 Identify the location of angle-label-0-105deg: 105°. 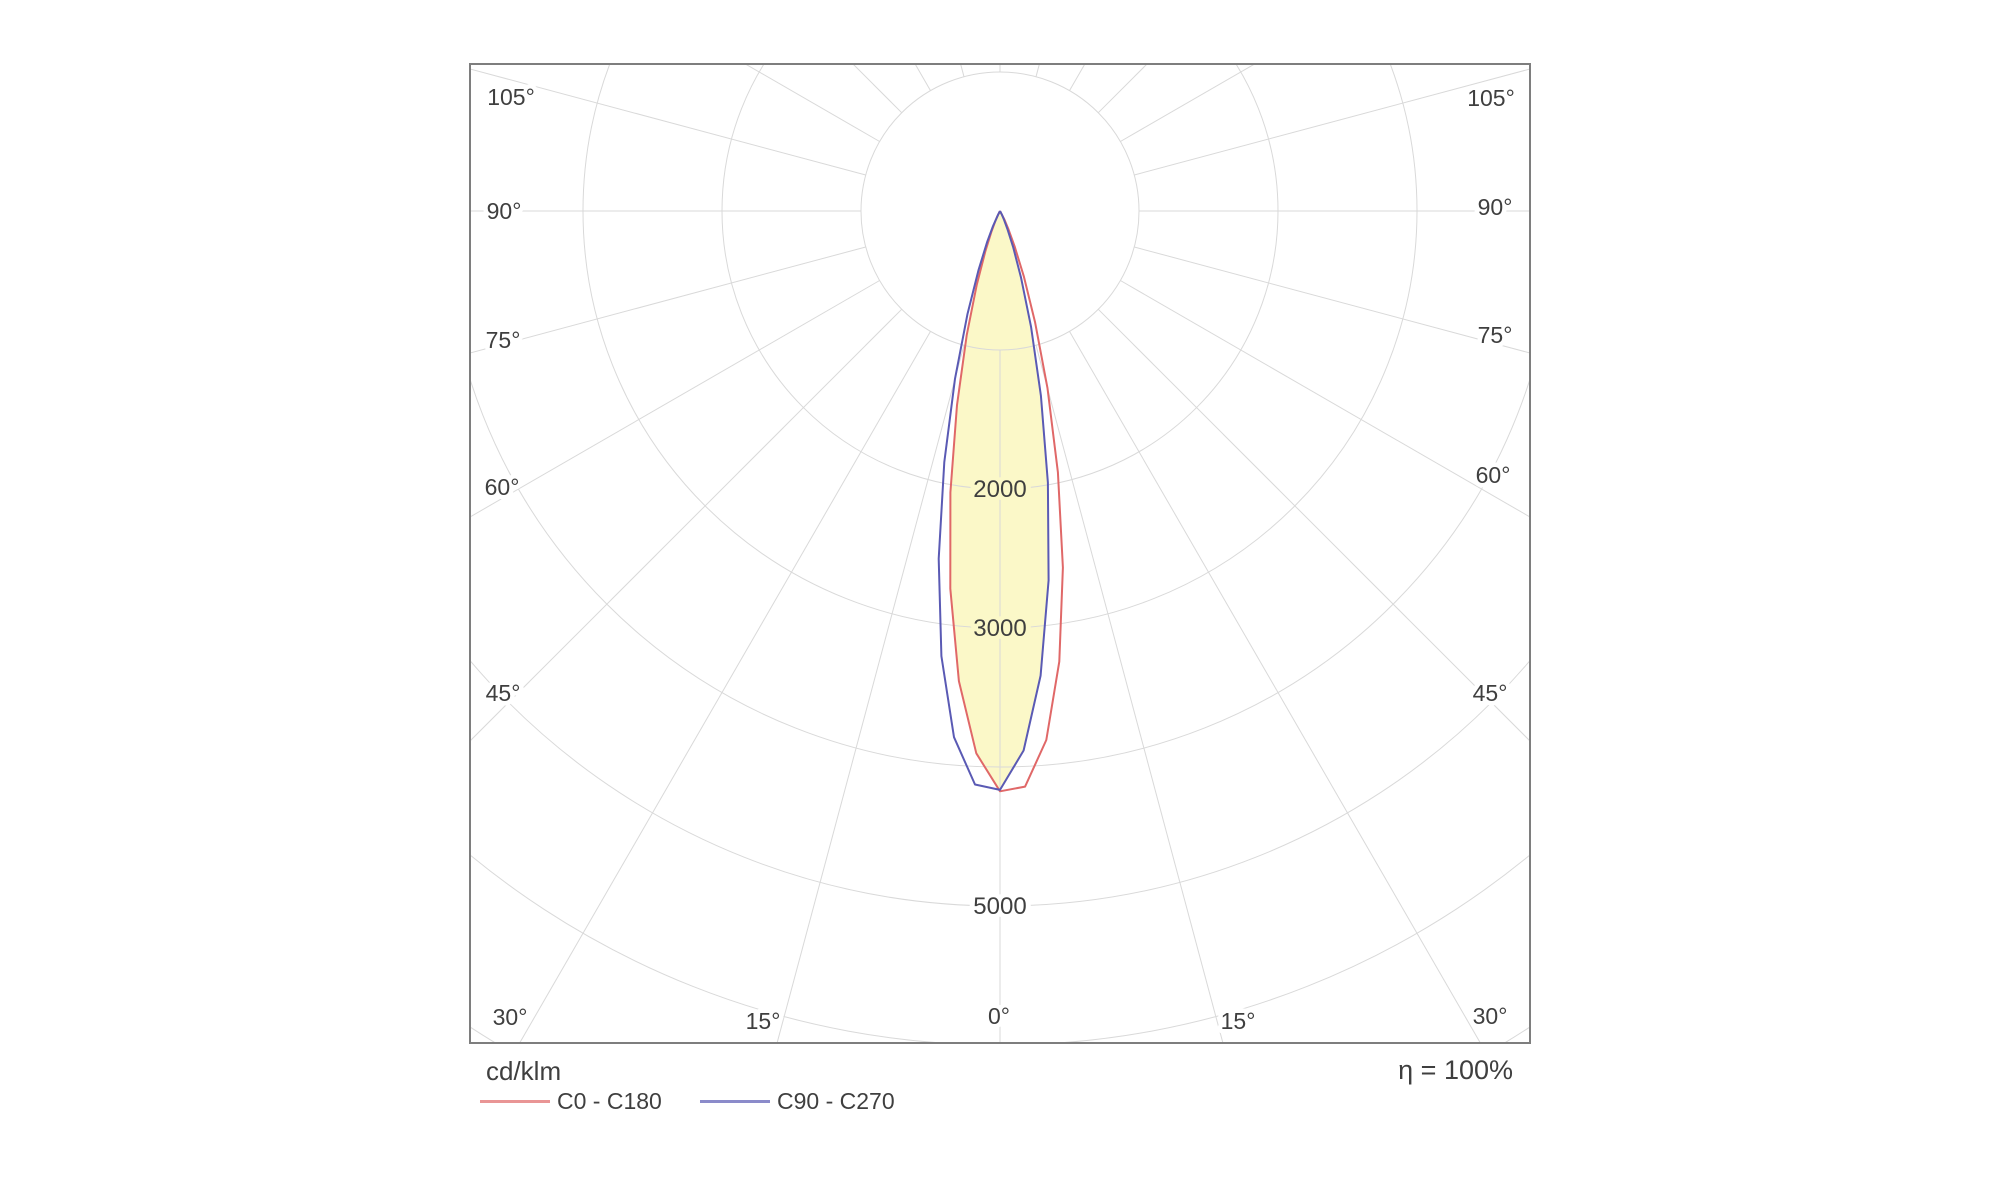
(511, 97).